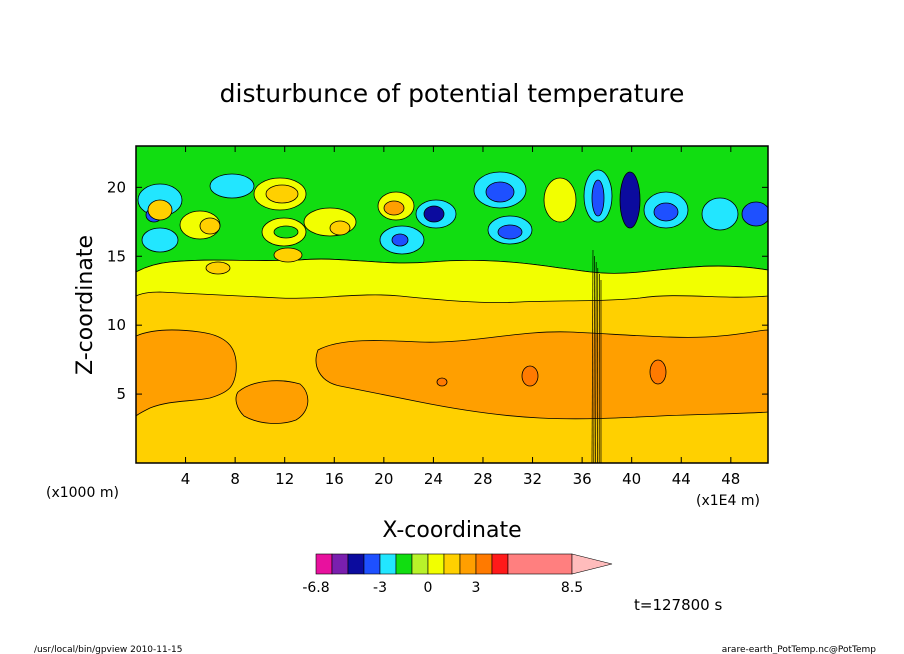  Describe the element at coordinates (380, 588) in the screenshot. I see `colorbar-tick-label: -3` at that location.